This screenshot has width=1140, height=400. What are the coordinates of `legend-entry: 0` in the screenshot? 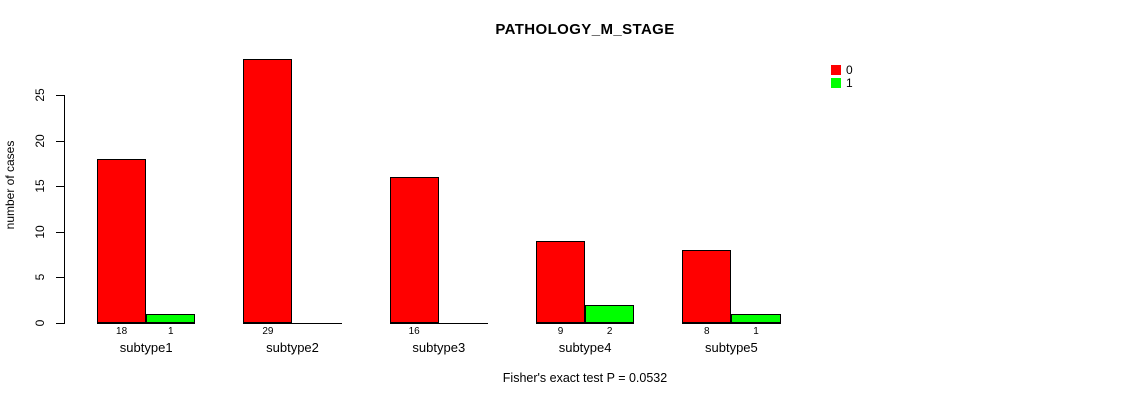 It's located at (842, 69).